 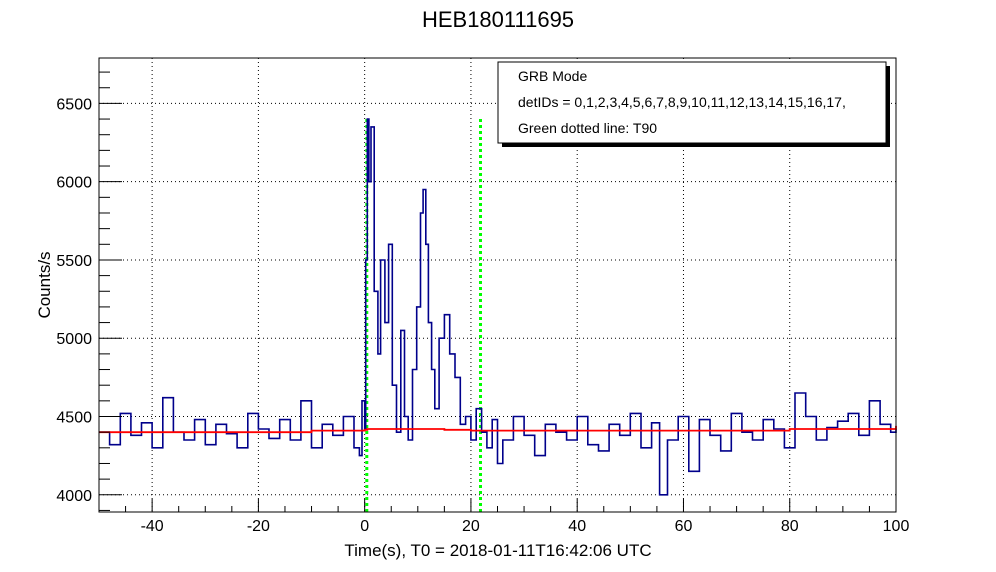 What do you see at coordinates (497, 550) in the screenshot?
I see `x-axis-title: Time(s), T0 = 2018-01-11T16:42:06 UTC` at bounding box center [497, 550].